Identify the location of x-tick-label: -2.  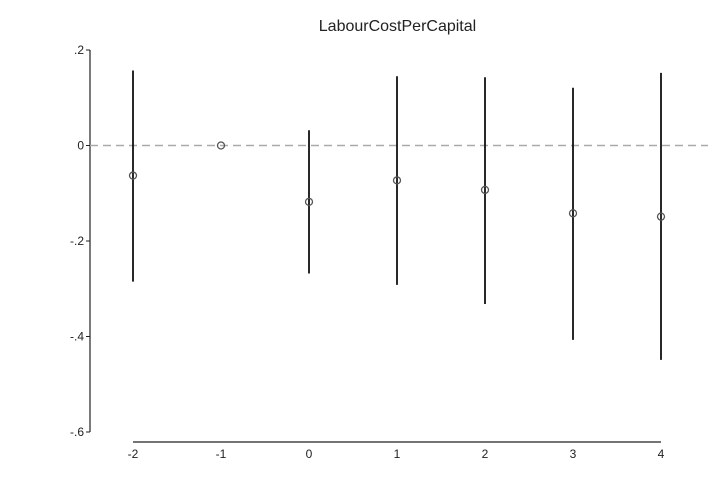
(133, 454).